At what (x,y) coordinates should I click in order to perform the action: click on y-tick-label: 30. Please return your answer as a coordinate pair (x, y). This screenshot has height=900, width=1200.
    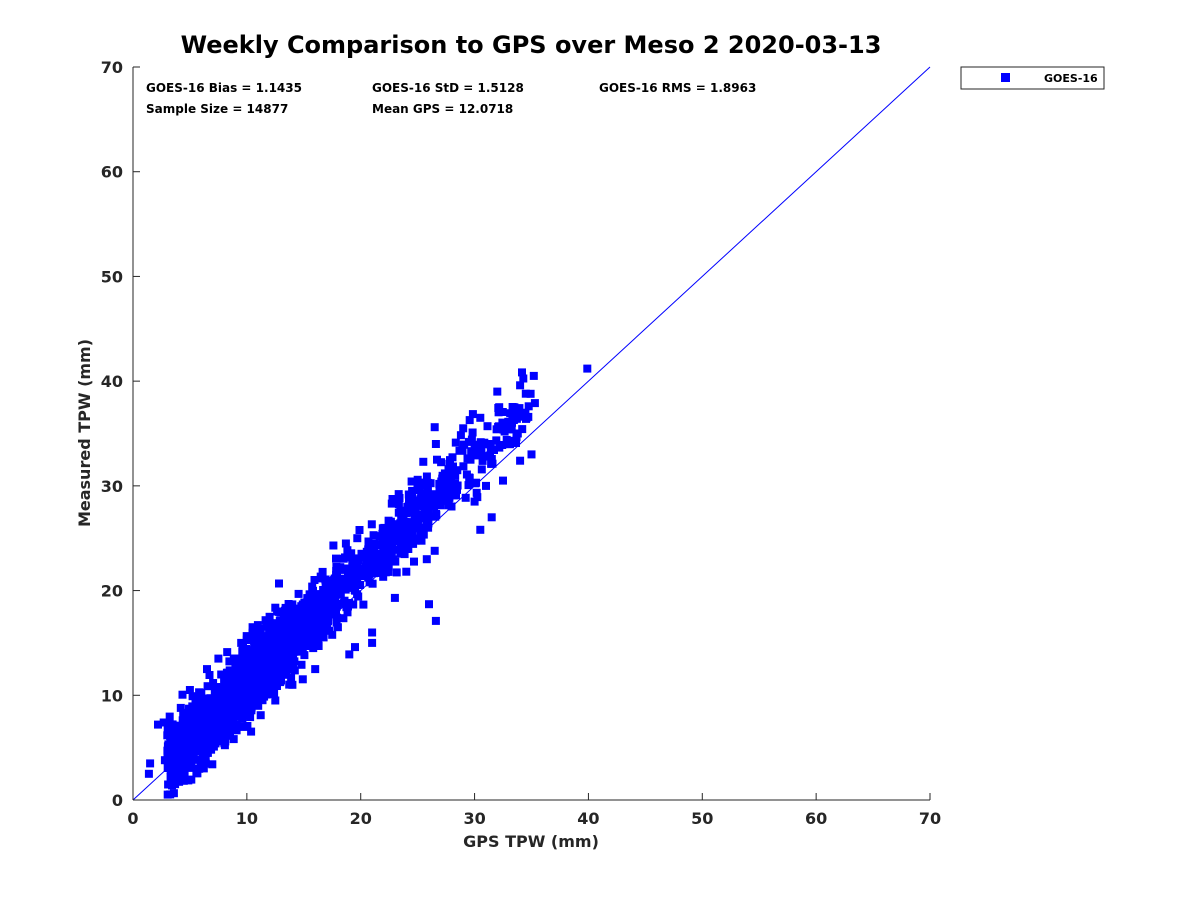
    Looking at the image, I should click on (112, 486).